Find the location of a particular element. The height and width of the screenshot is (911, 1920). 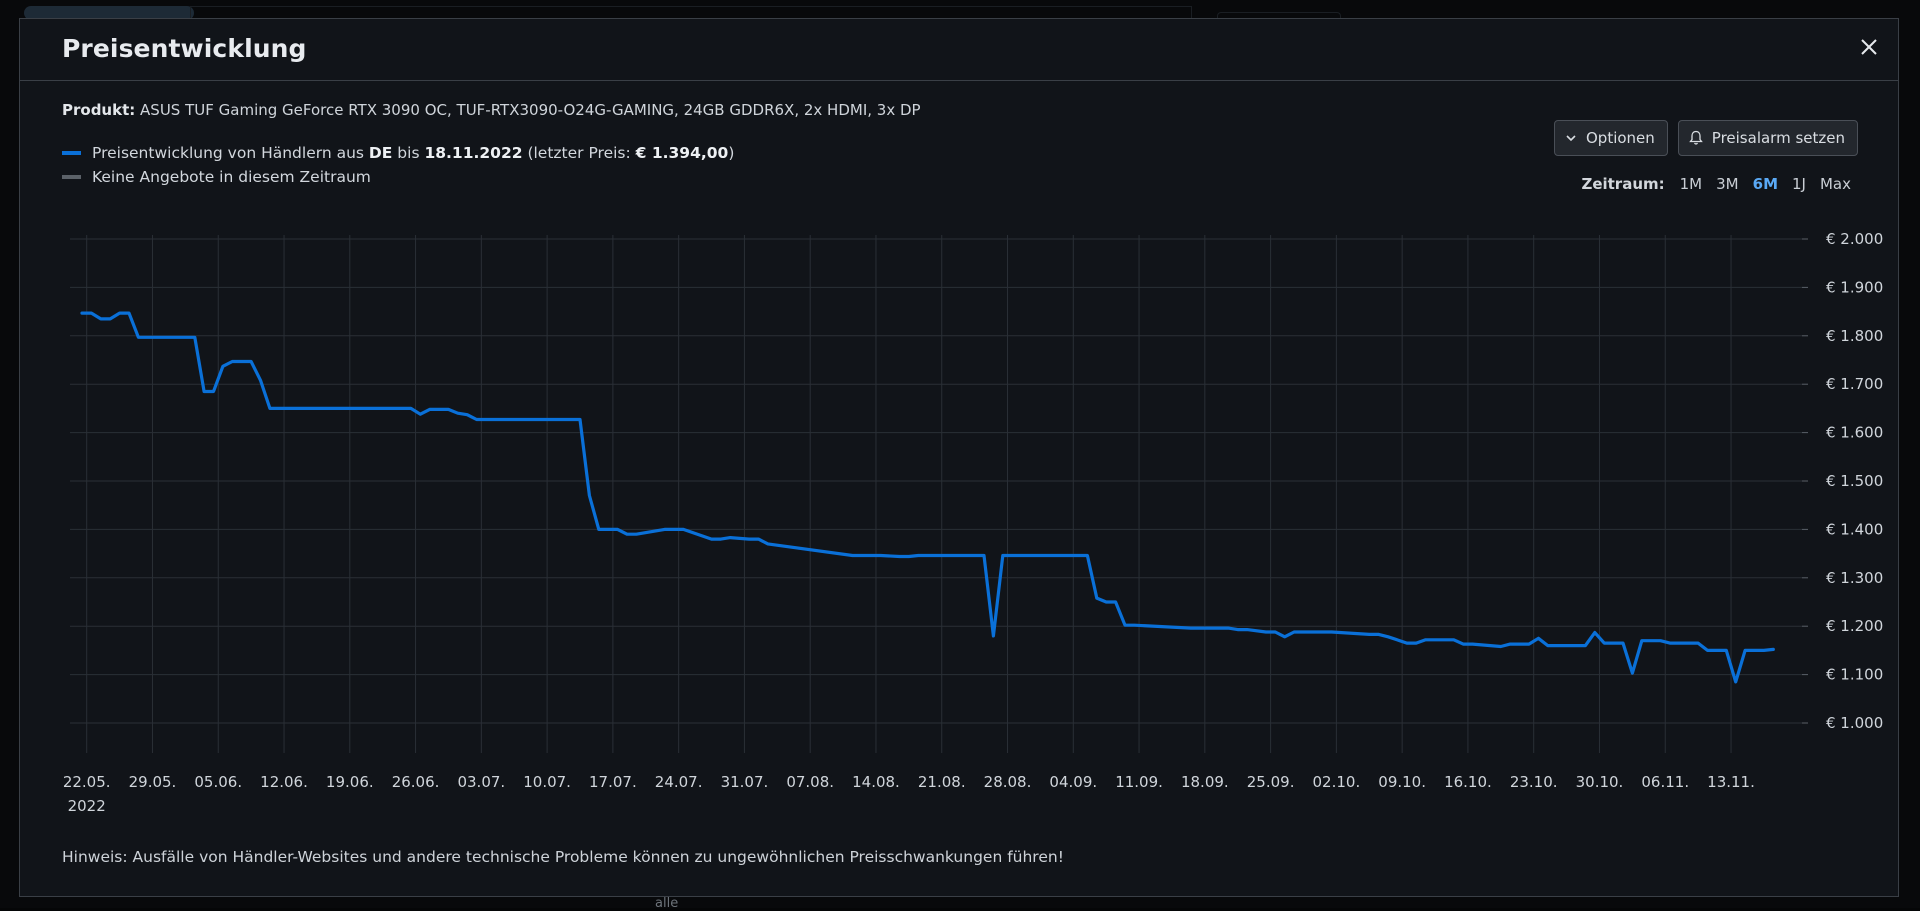

x-tick-label: 14.08. is located at coordinates (876, 782).